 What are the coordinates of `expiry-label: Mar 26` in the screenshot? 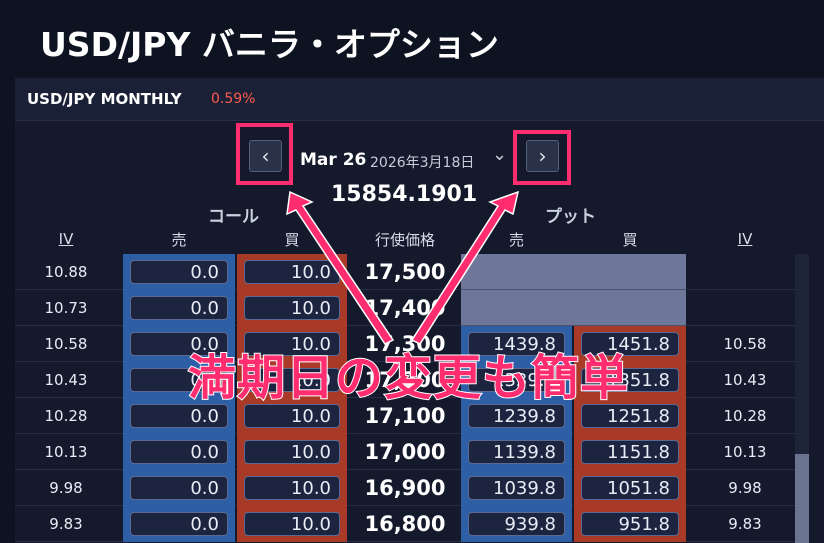 It's located at (333, 160).